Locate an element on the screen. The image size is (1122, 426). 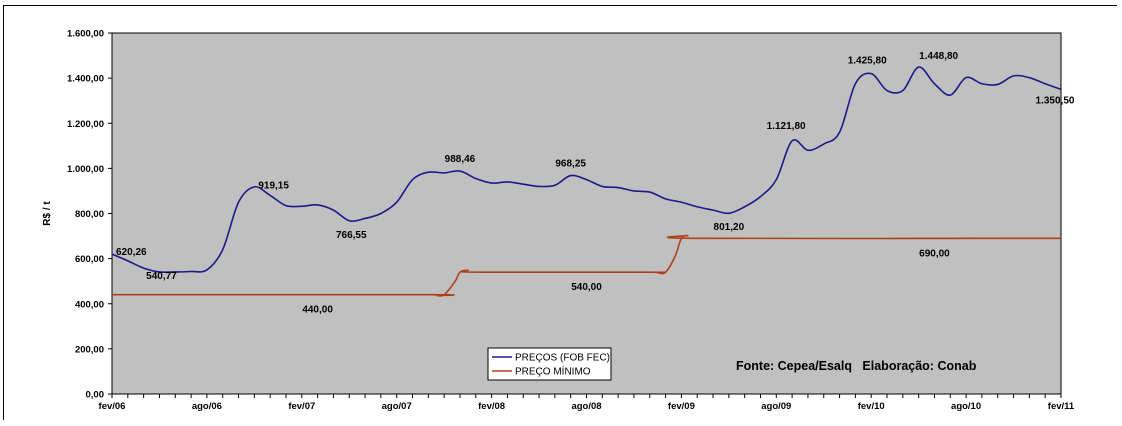
source-note: Fonte: Cepea/Esalq Elaboração: Conab is located at coordinates (856, 366).